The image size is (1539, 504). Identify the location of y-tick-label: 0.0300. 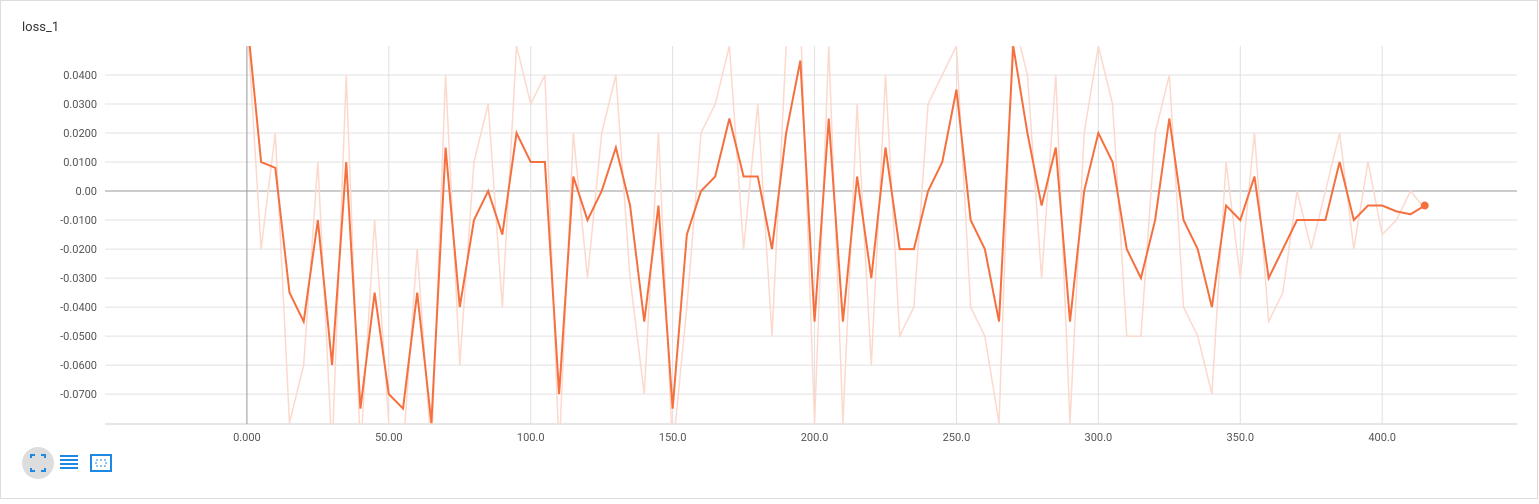
(80, 104).